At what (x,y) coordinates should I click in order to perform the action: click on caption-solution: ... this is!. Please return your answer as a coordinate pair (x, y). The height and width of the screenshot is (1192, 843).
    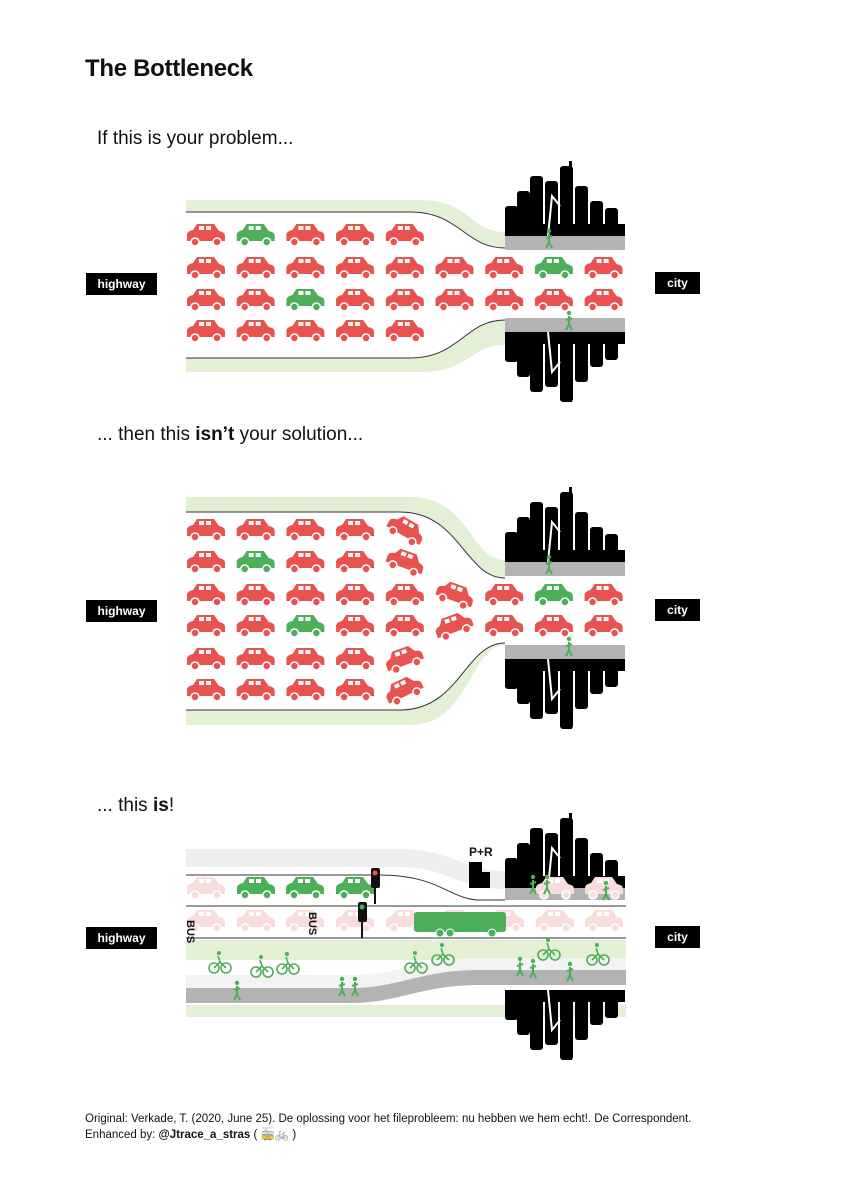
    Looking at the image, I should click on (135, 806).